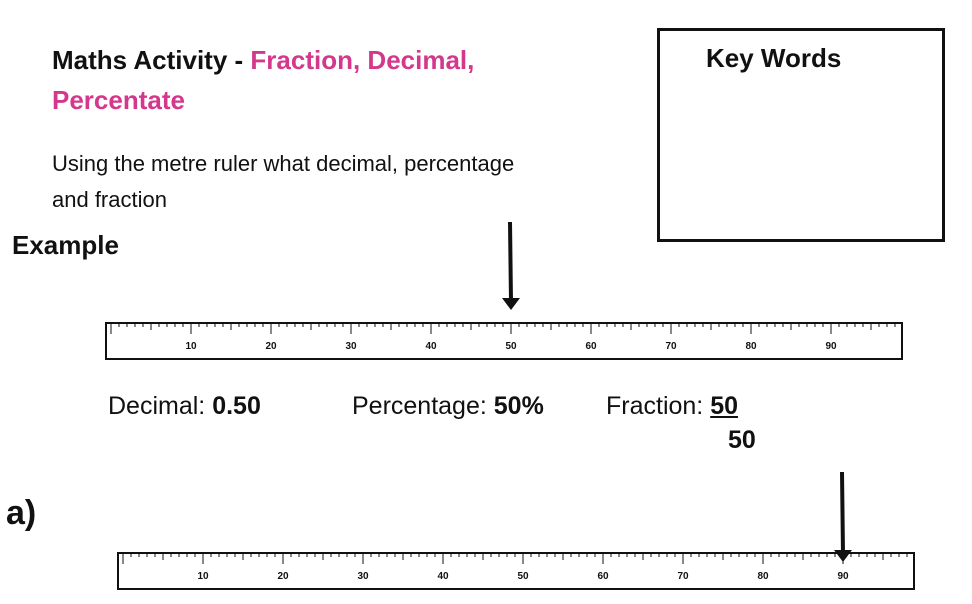 The image size is (972, 604). I want to click on question-a-tick-label: 60, so click(603, 576).